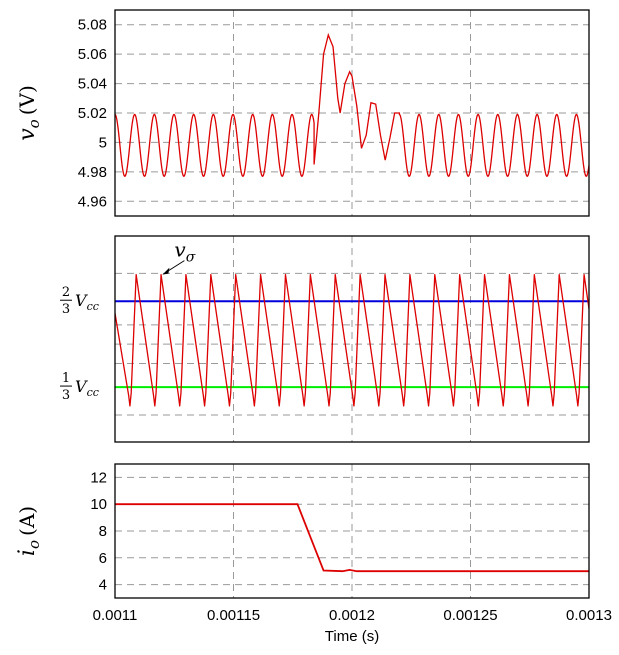 This screenshot has height=655, width=619. What do you see at coordinates (92, 201) in the screenshot?
I see `y-tick-label: 4.96` at bounding box center [92, 201].